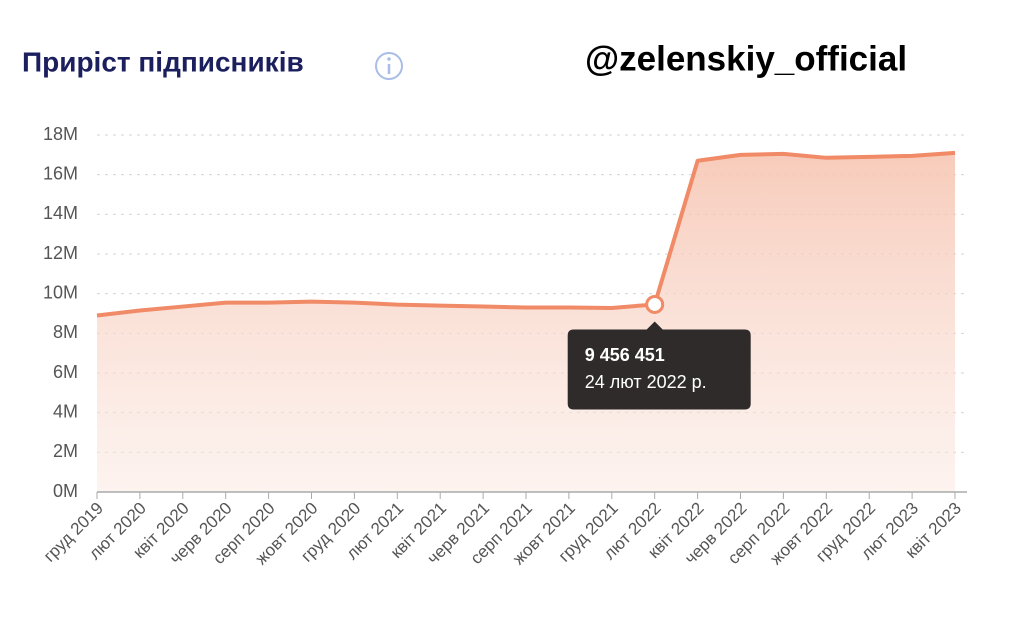 The image size is (1022, 642). Describe the element at coordinates (65, 332) in the screenshot. I see `y-tick-label: 8M` at that location.